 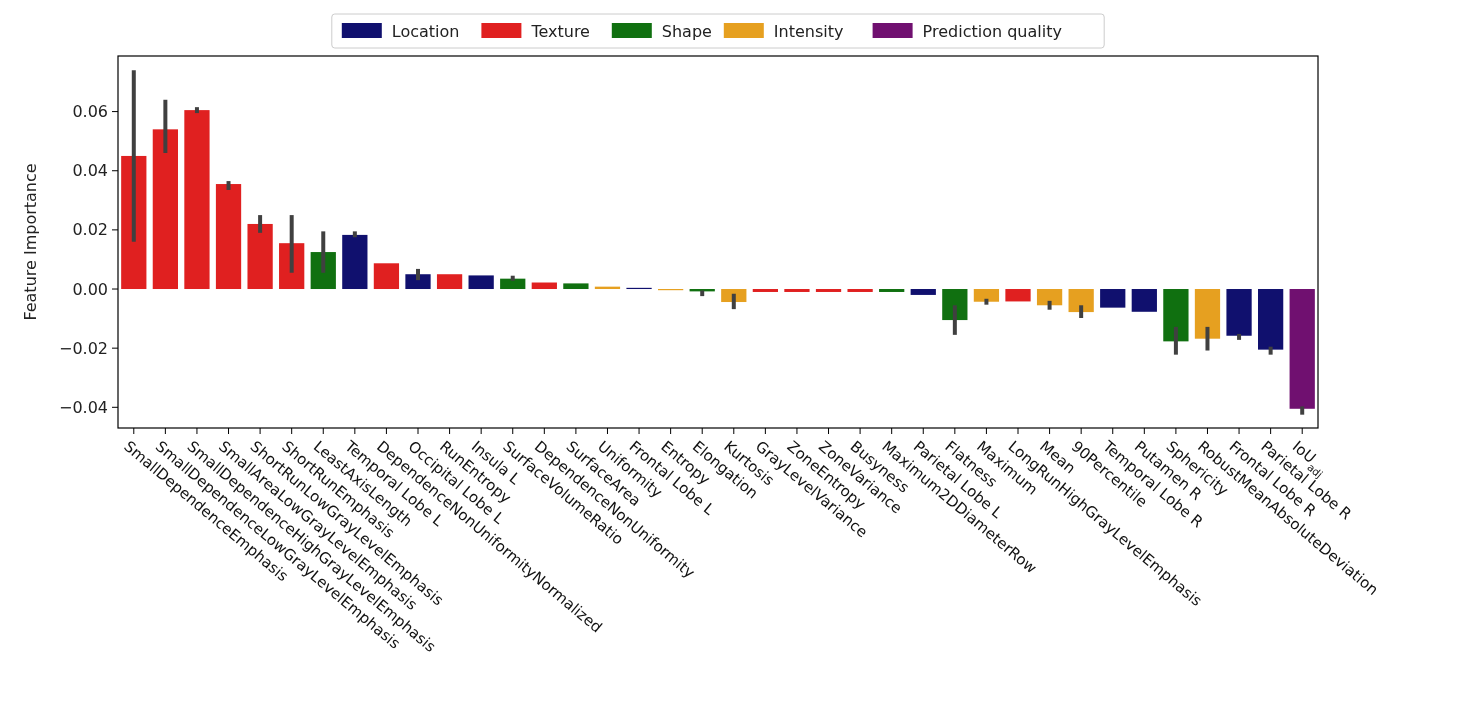 What do you see at coordinates (83, 348) in the screenshot?
I see `y-tick-label: −0.02` at bounding box center [83, 348].